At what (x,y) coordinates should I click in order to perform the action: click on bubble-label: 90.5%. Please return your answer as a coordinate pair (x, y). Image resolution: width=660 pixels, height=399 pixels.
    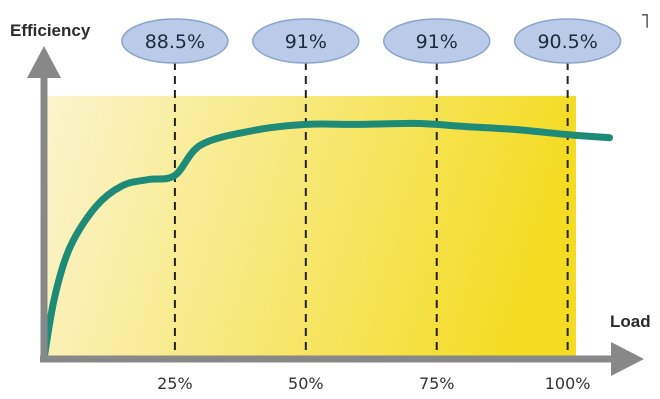
    Looking at the image, I should click on (567, 42).